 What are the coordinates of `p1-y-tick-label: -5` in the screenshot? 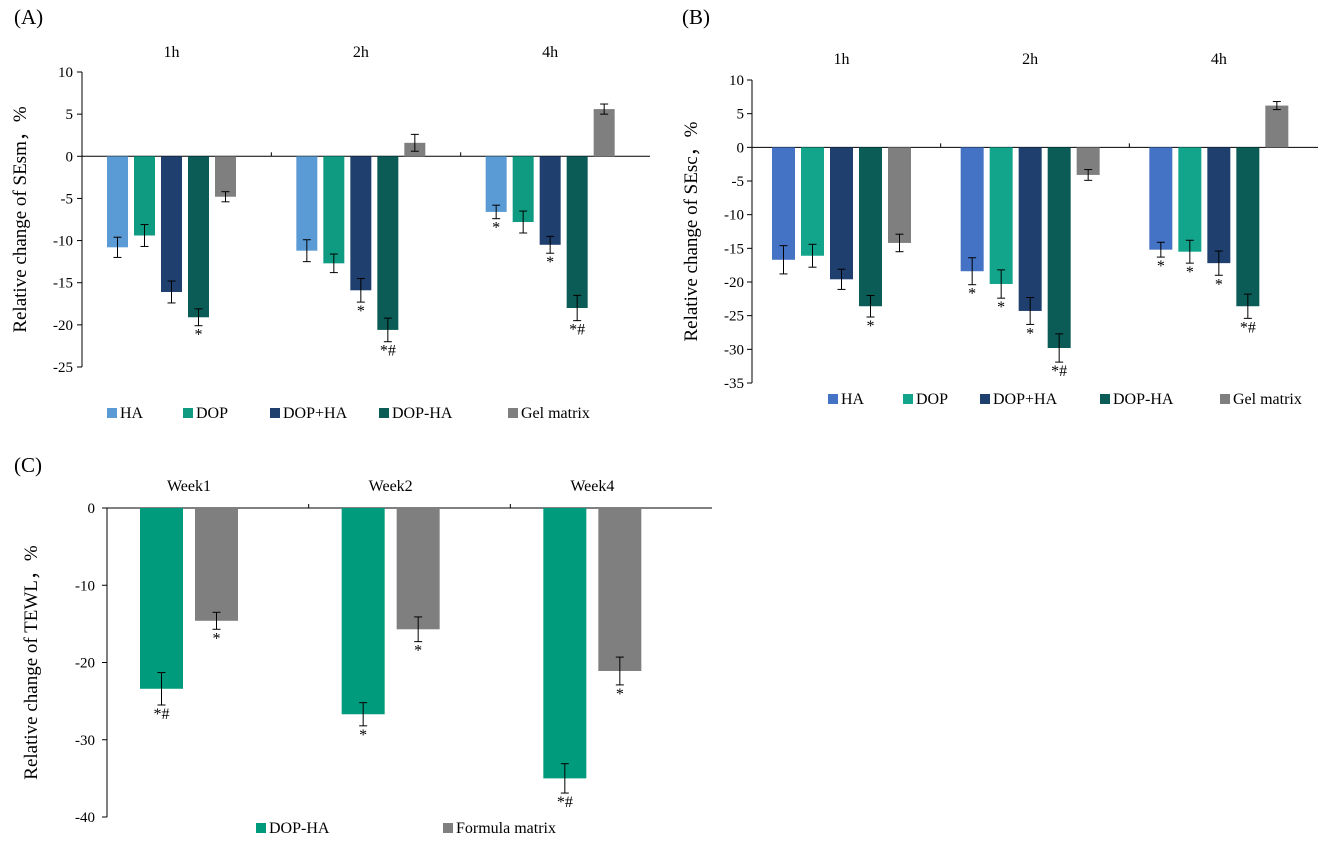 It's located at (738, 182).